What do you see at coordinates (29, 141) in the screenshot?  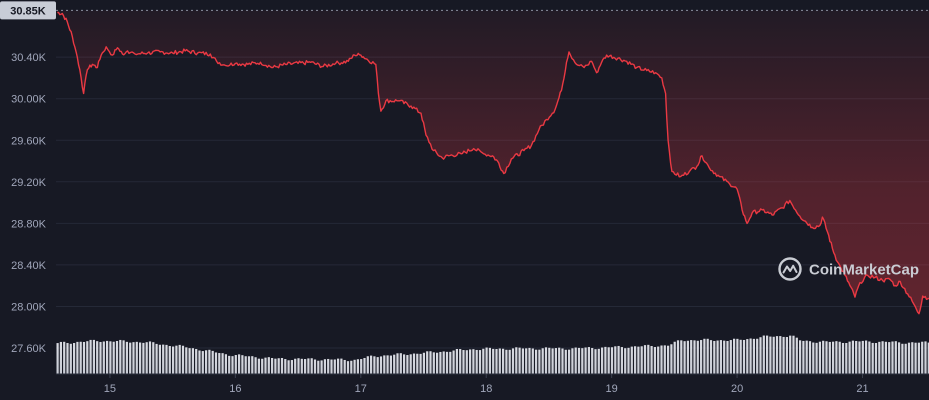 I see `y-tick-label: 29.60K` at bounding box center [29, 141].